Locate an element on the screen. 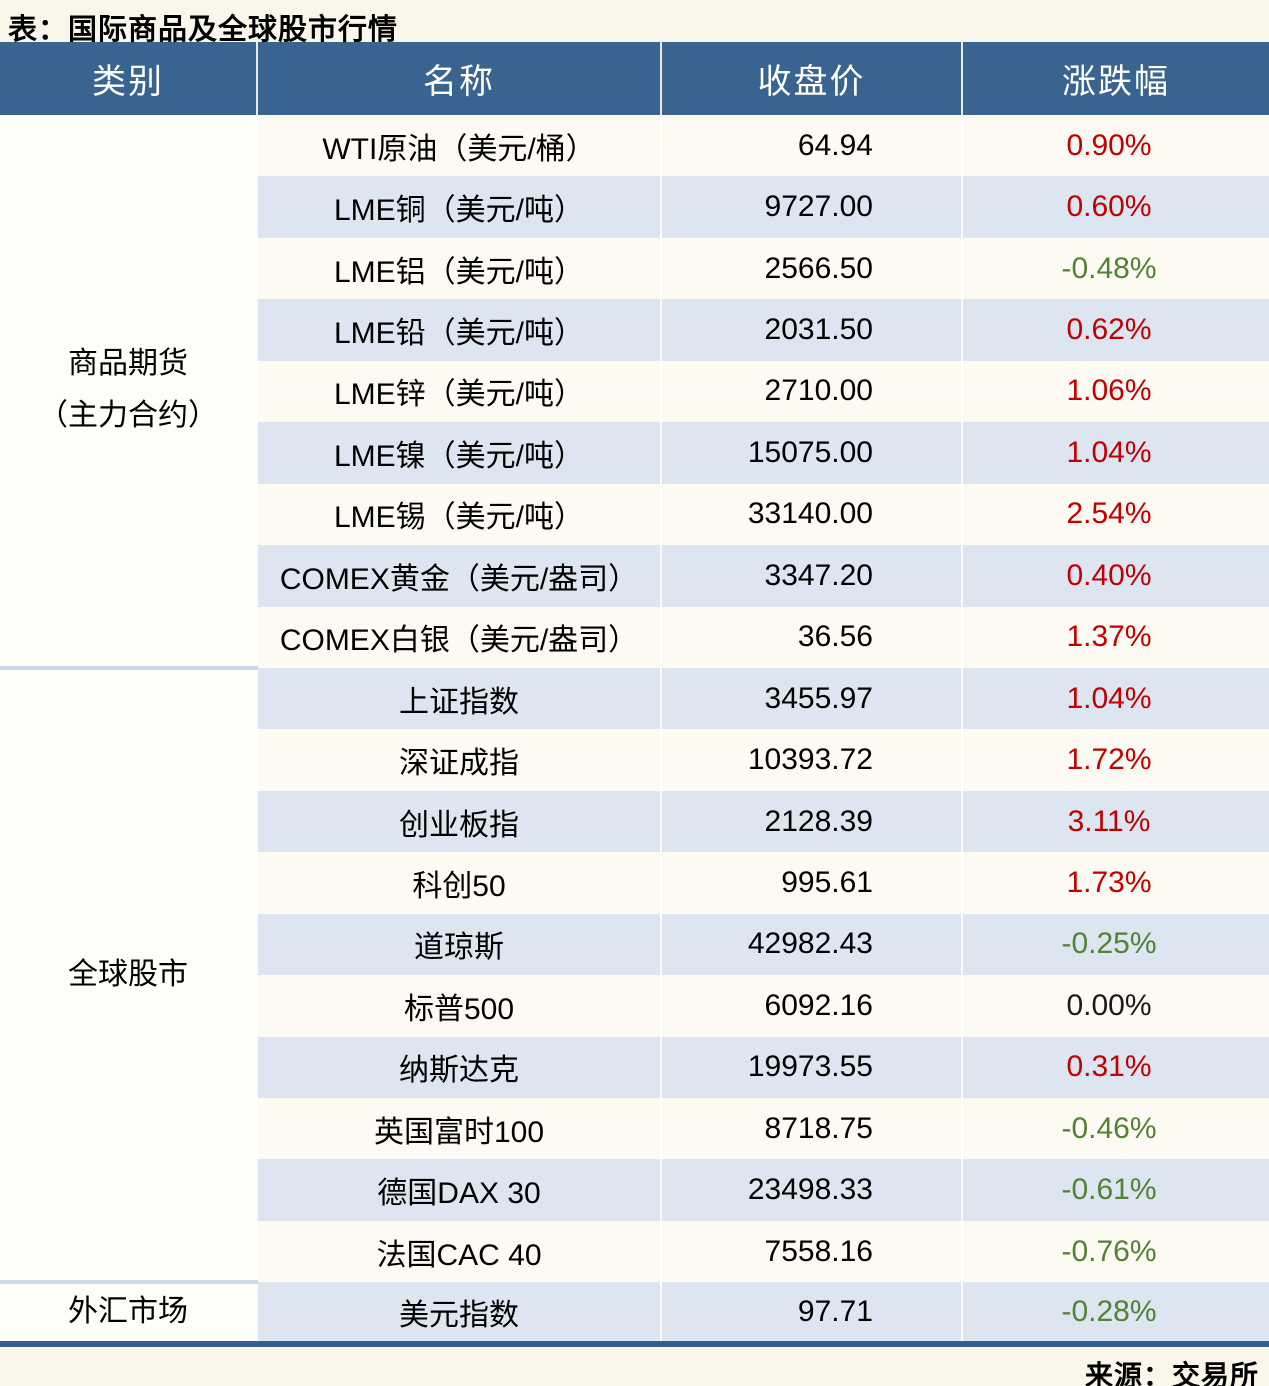 Image resolution: width=1269 pixels, height=1386 pixels. close-price-cell: 3455.97 is located at coordinates (811, 698).